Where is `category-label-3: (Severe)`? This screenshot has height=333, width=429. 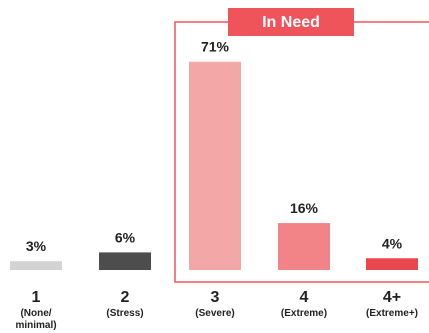
category-label-3: (Severe) is located at coordinates (214, 313).